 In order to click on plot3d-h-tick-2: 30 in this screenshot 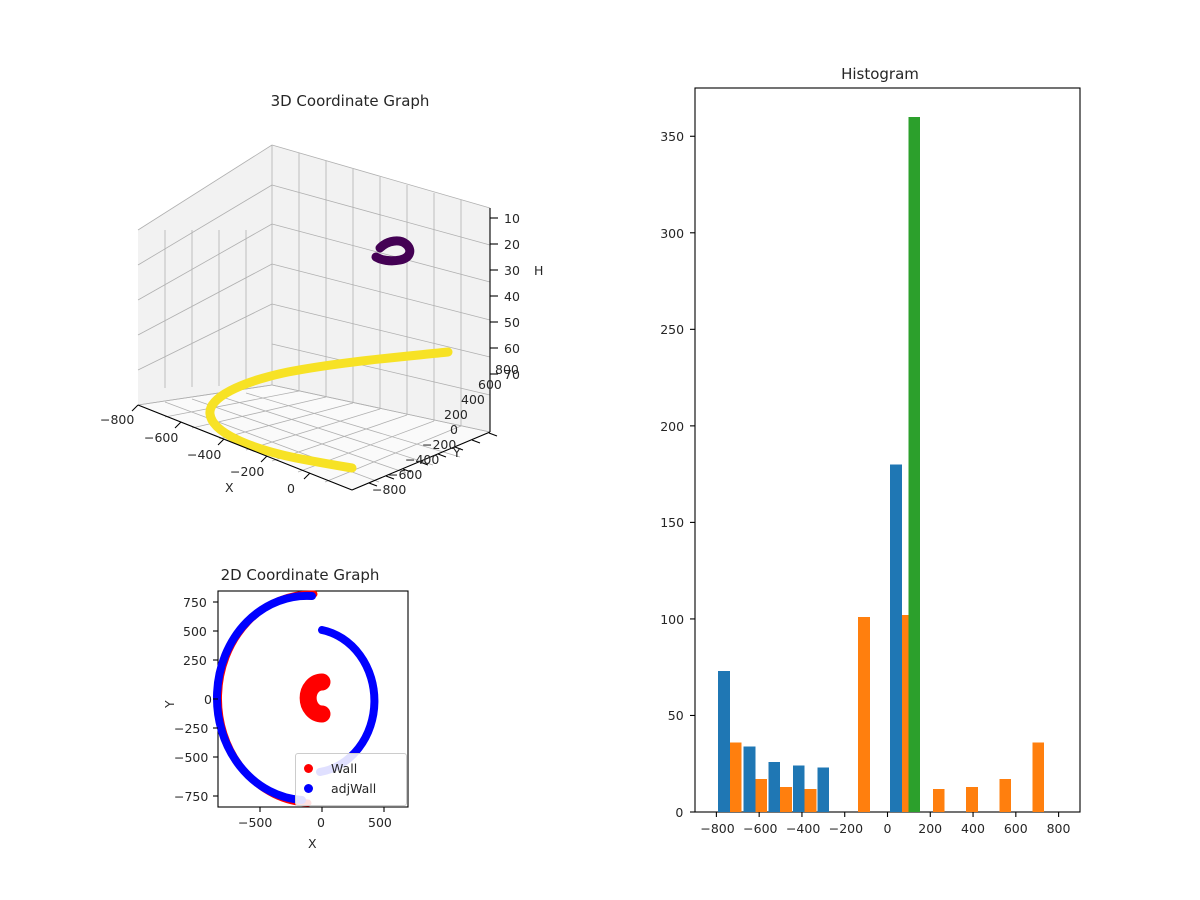, I will do `click(512, 270)`.